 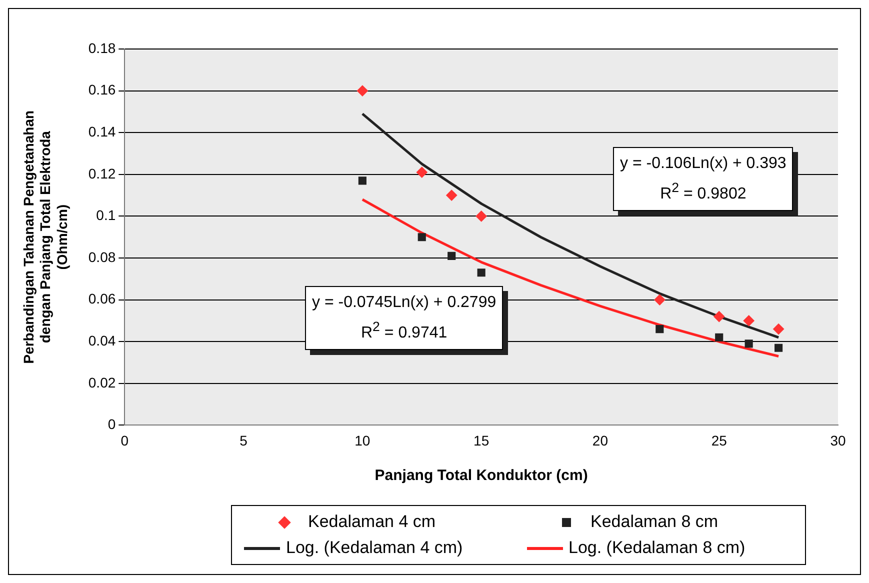 I want to click on legend-label: Kedalaman 8 cm, so click(x=655, y=522).